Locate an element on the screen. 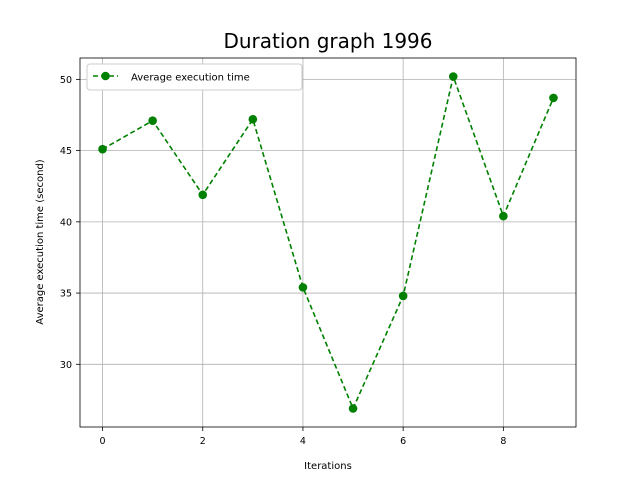 This screenshot has width=640, height=485. x-tick-label: 2 is located at coordinates (203, 441).